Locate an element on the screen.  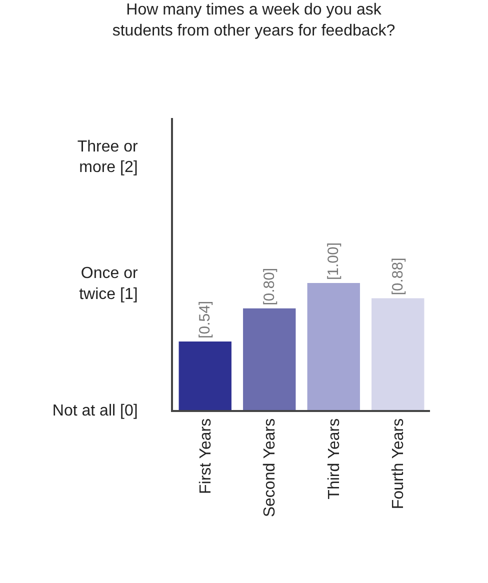
y-tick-label: Three or more [2] is located at coordinates (107, 157).